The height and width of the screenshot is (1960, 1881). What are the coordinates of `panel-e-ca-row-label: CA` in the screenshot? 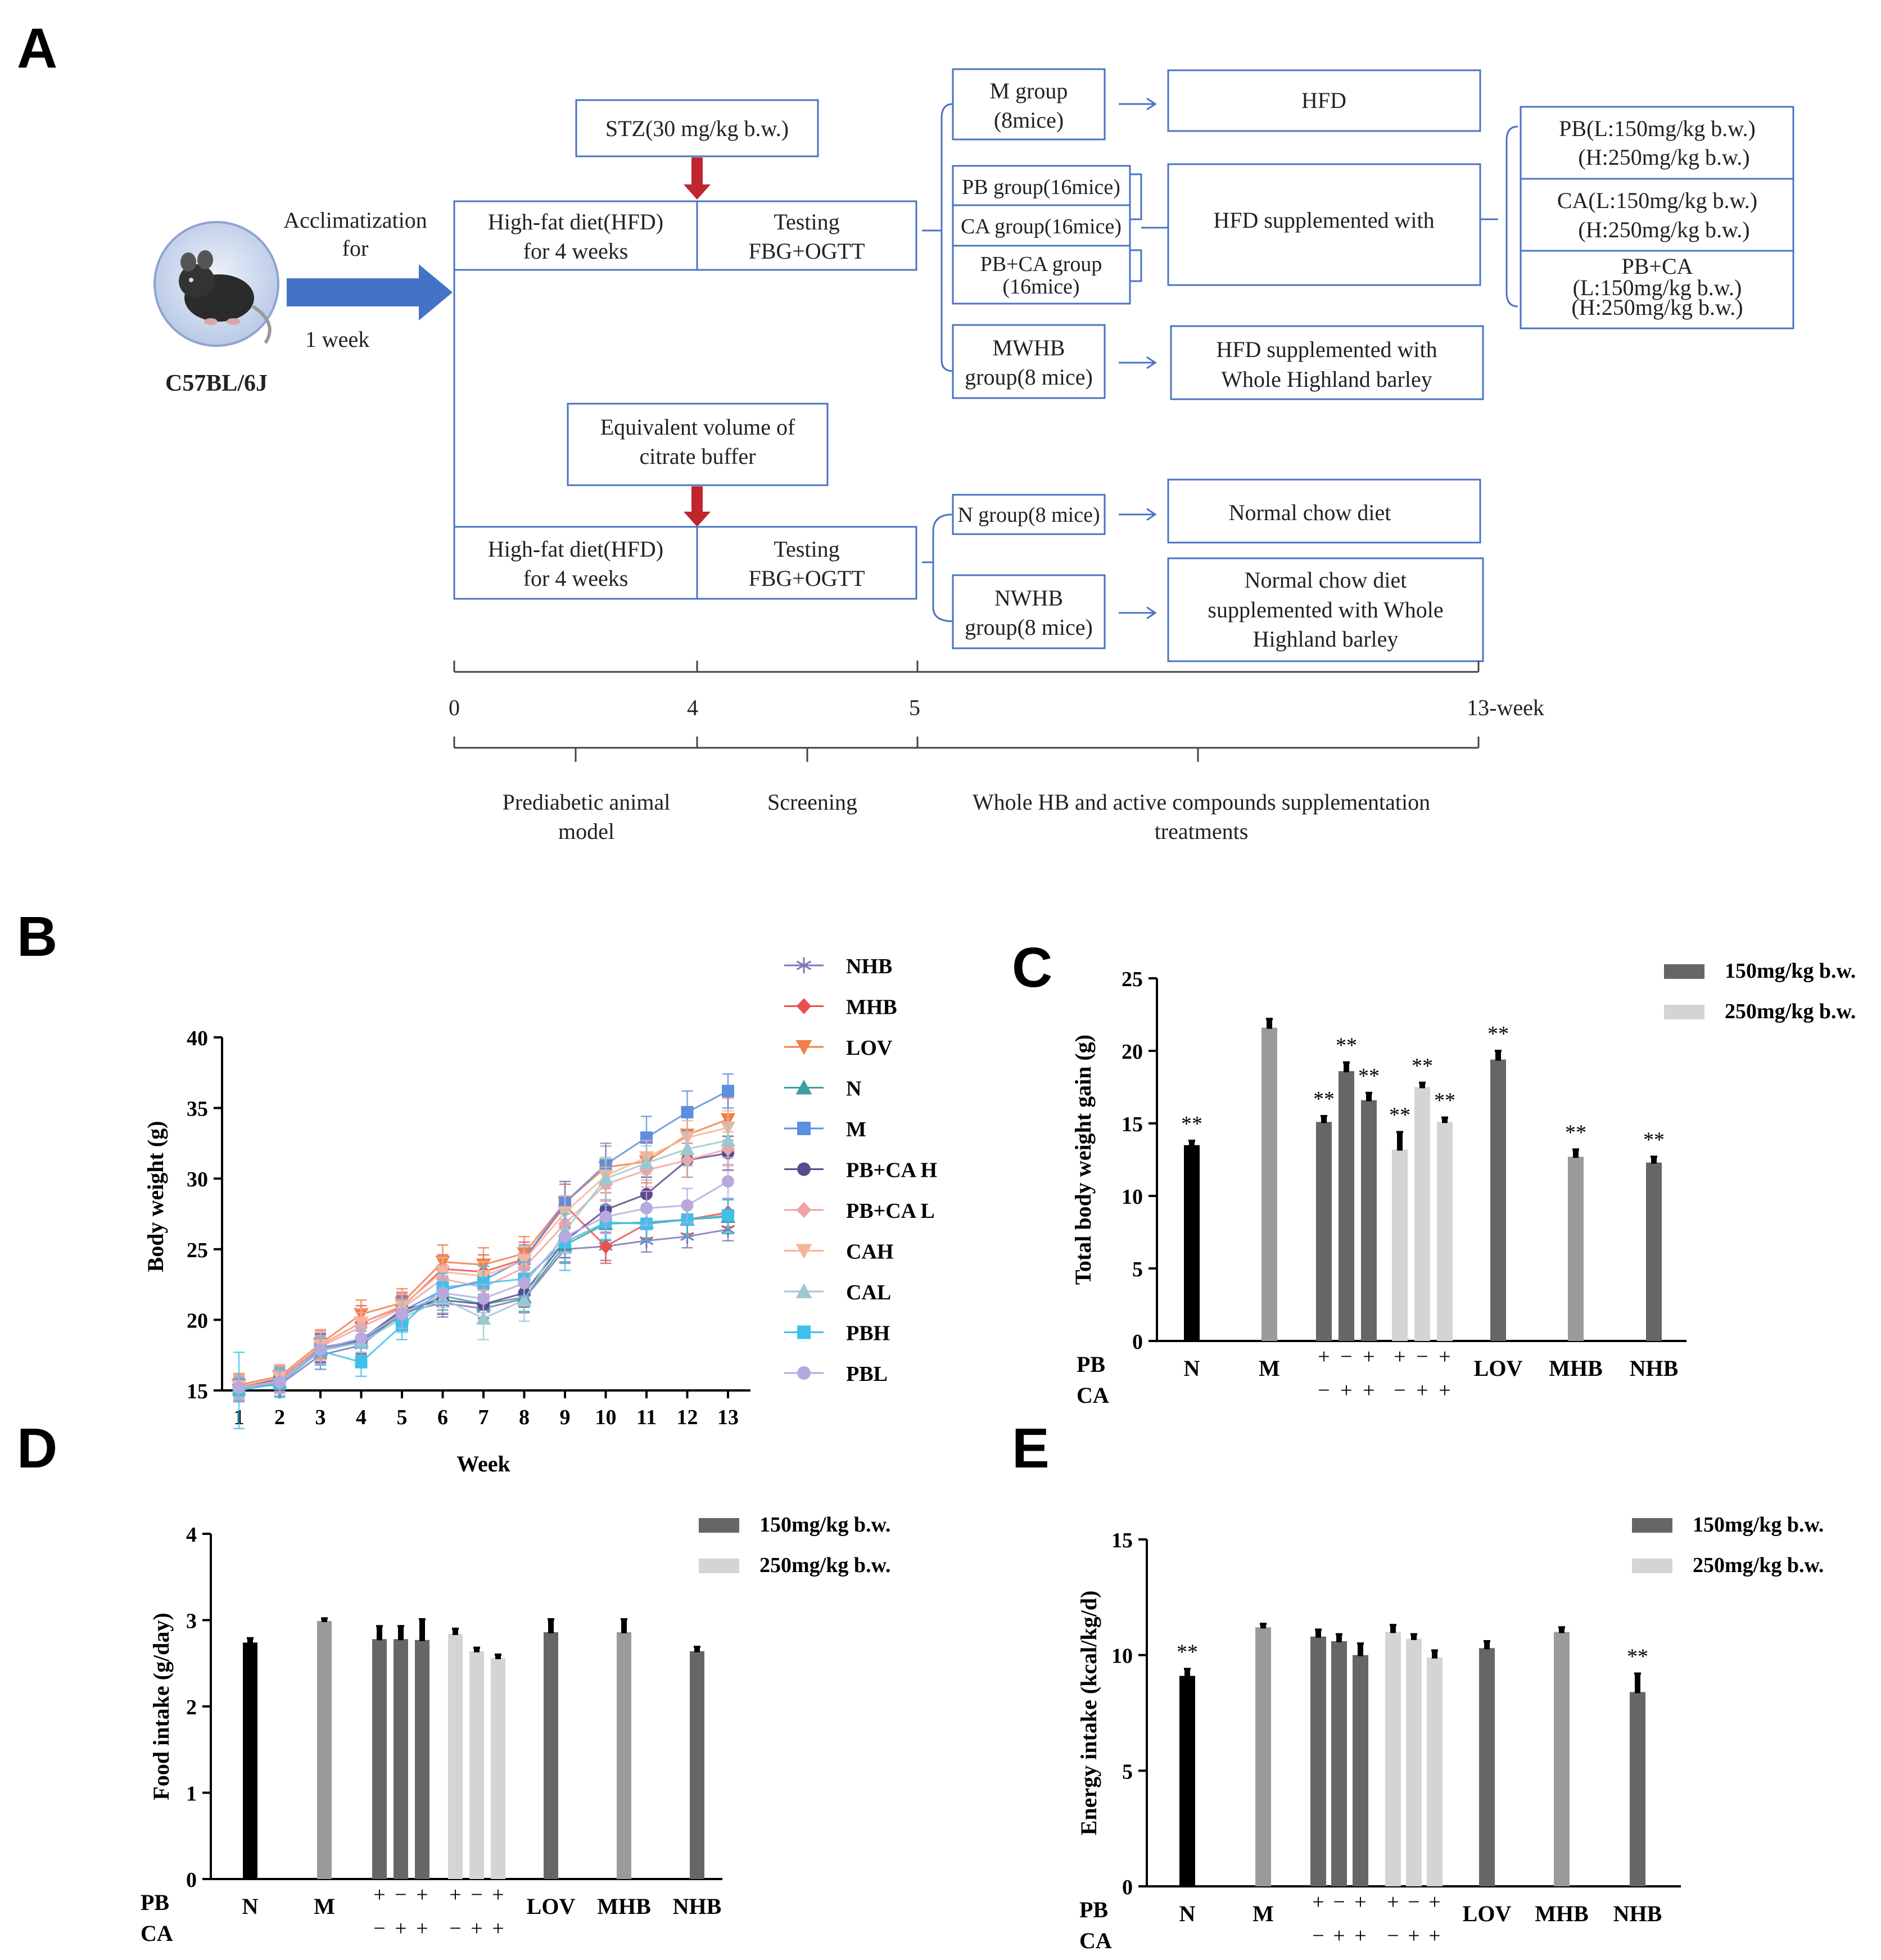 It's located at (1095, 1940).